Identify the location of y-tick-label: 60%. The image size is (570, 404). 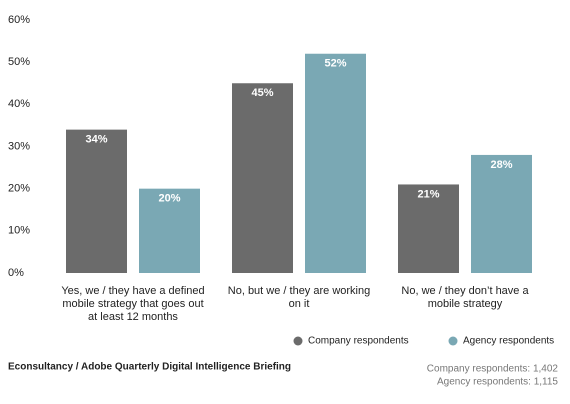
(19, 20).